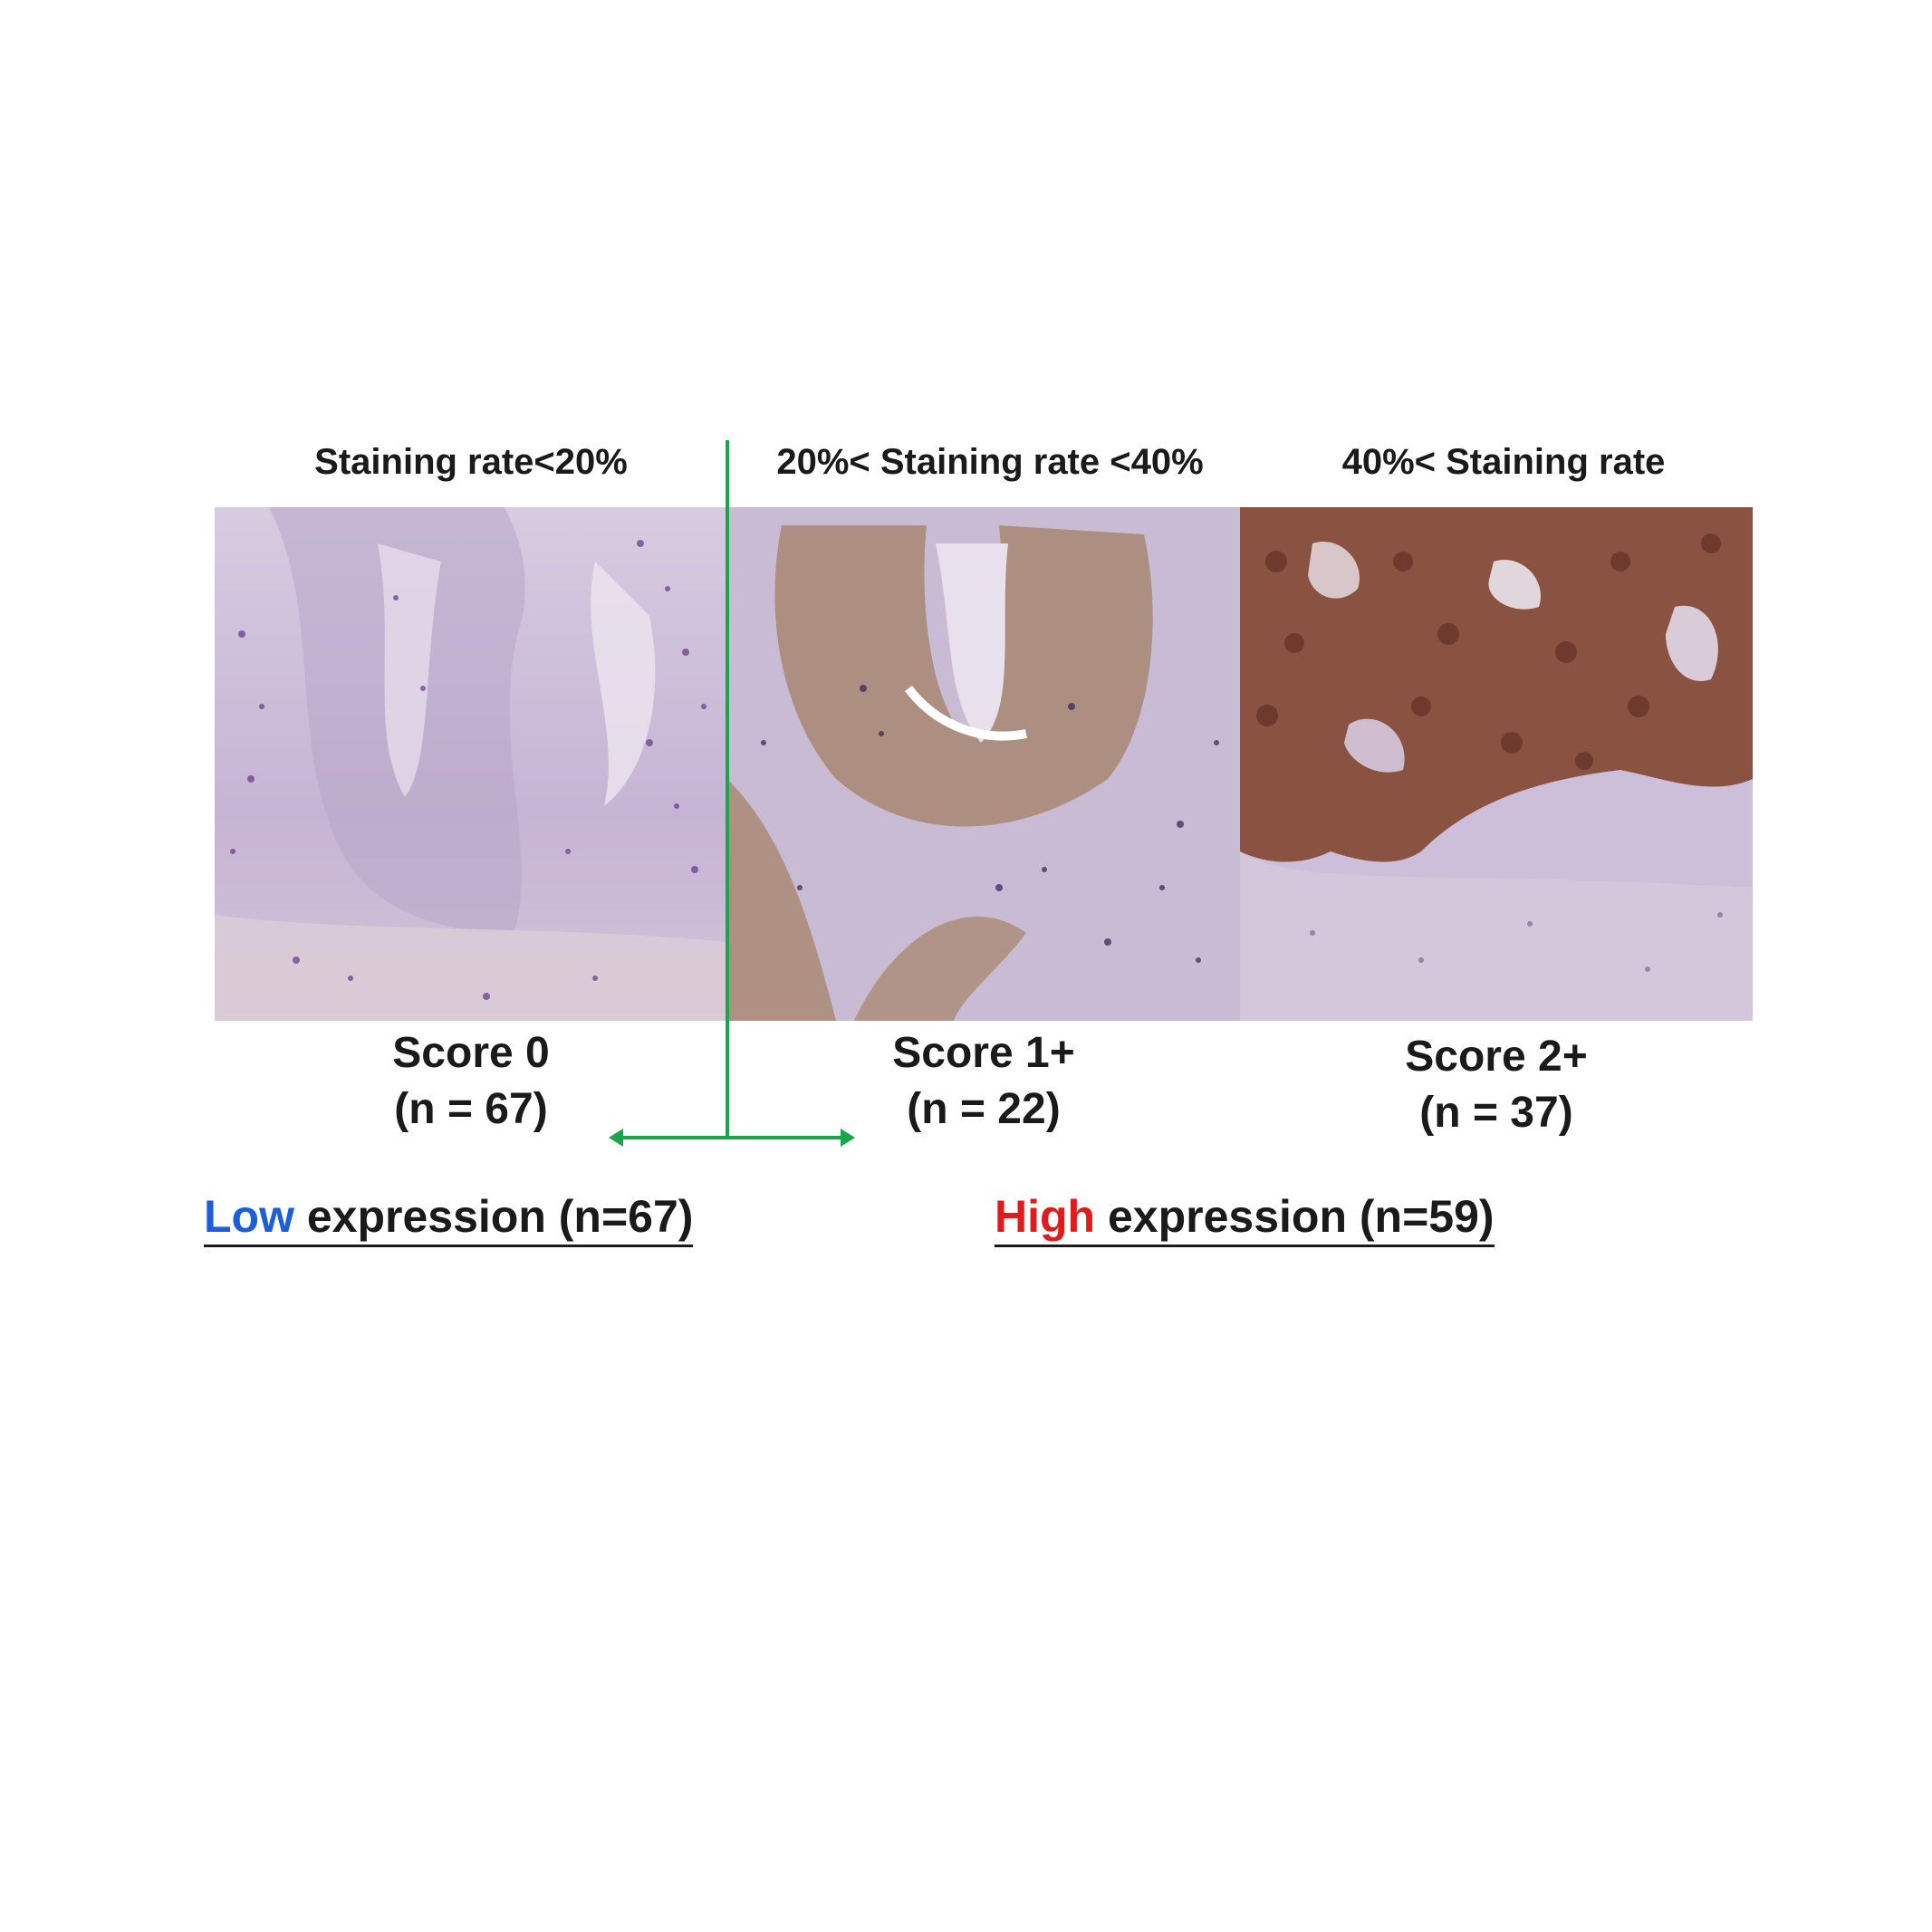  I want to click on tissue-image-strong-stain, so click(1496, 764).